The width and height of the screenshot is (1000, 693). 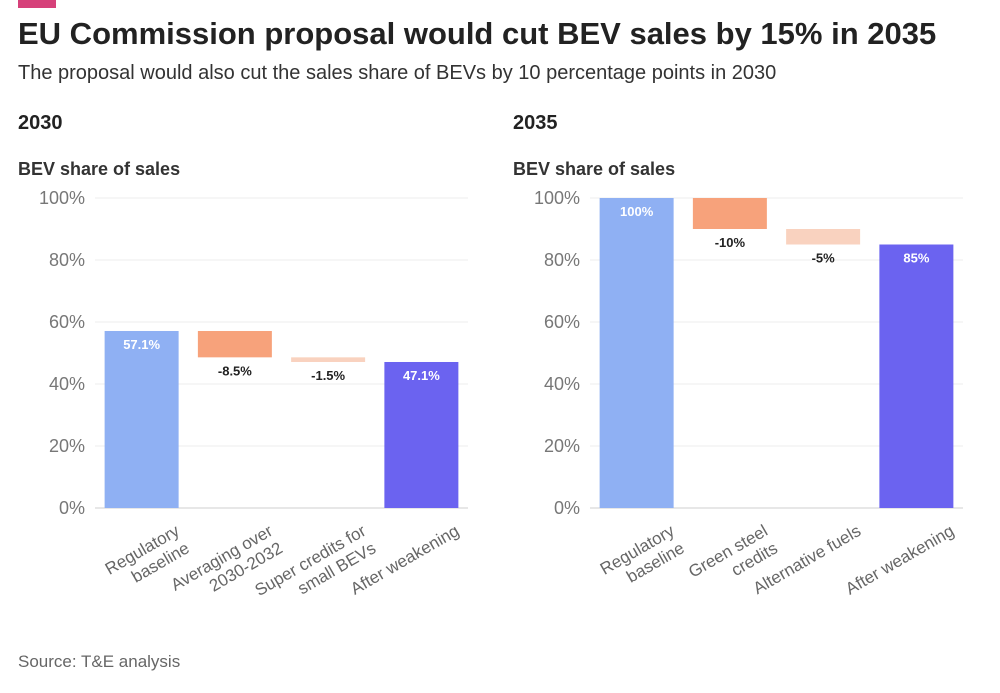 What do you see at coordinates (99, 661) in the screenshot?
I see `source-note: Source: T&E analysis` at bounding box center [99, 661].